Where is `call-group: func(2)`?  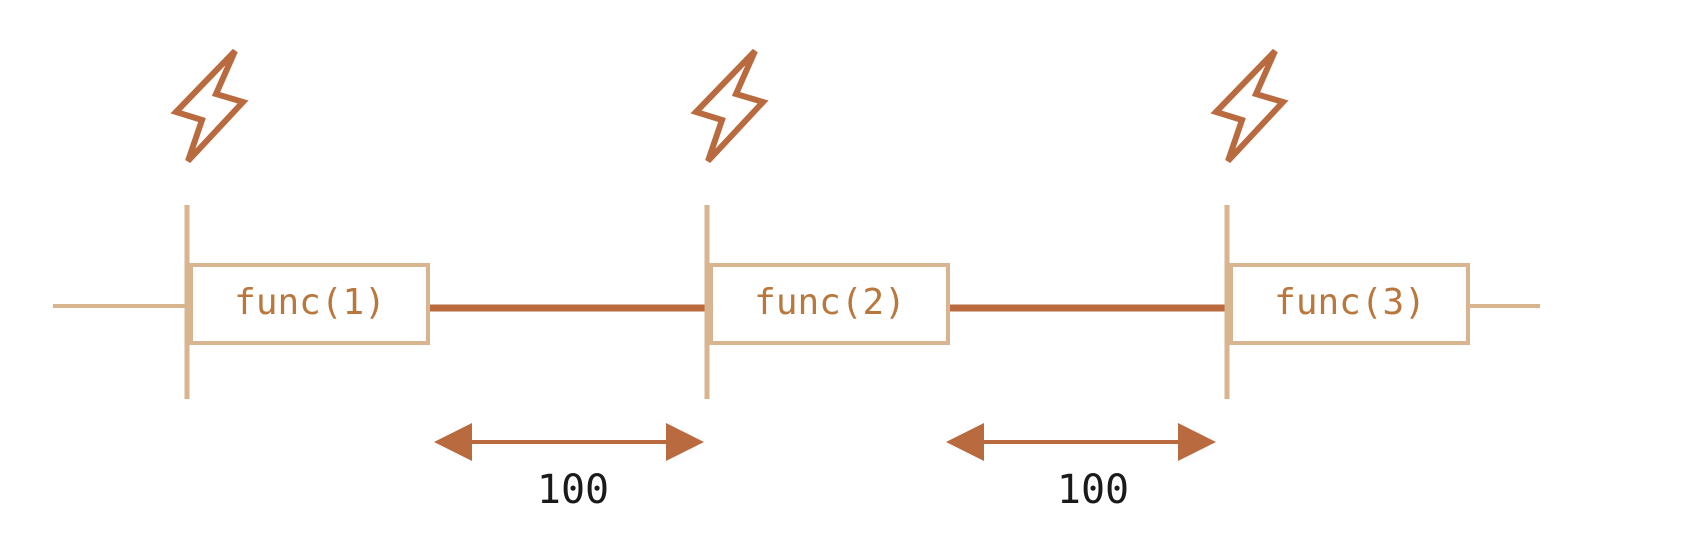
call-group: func(2) is located at coordinates (820, 223).